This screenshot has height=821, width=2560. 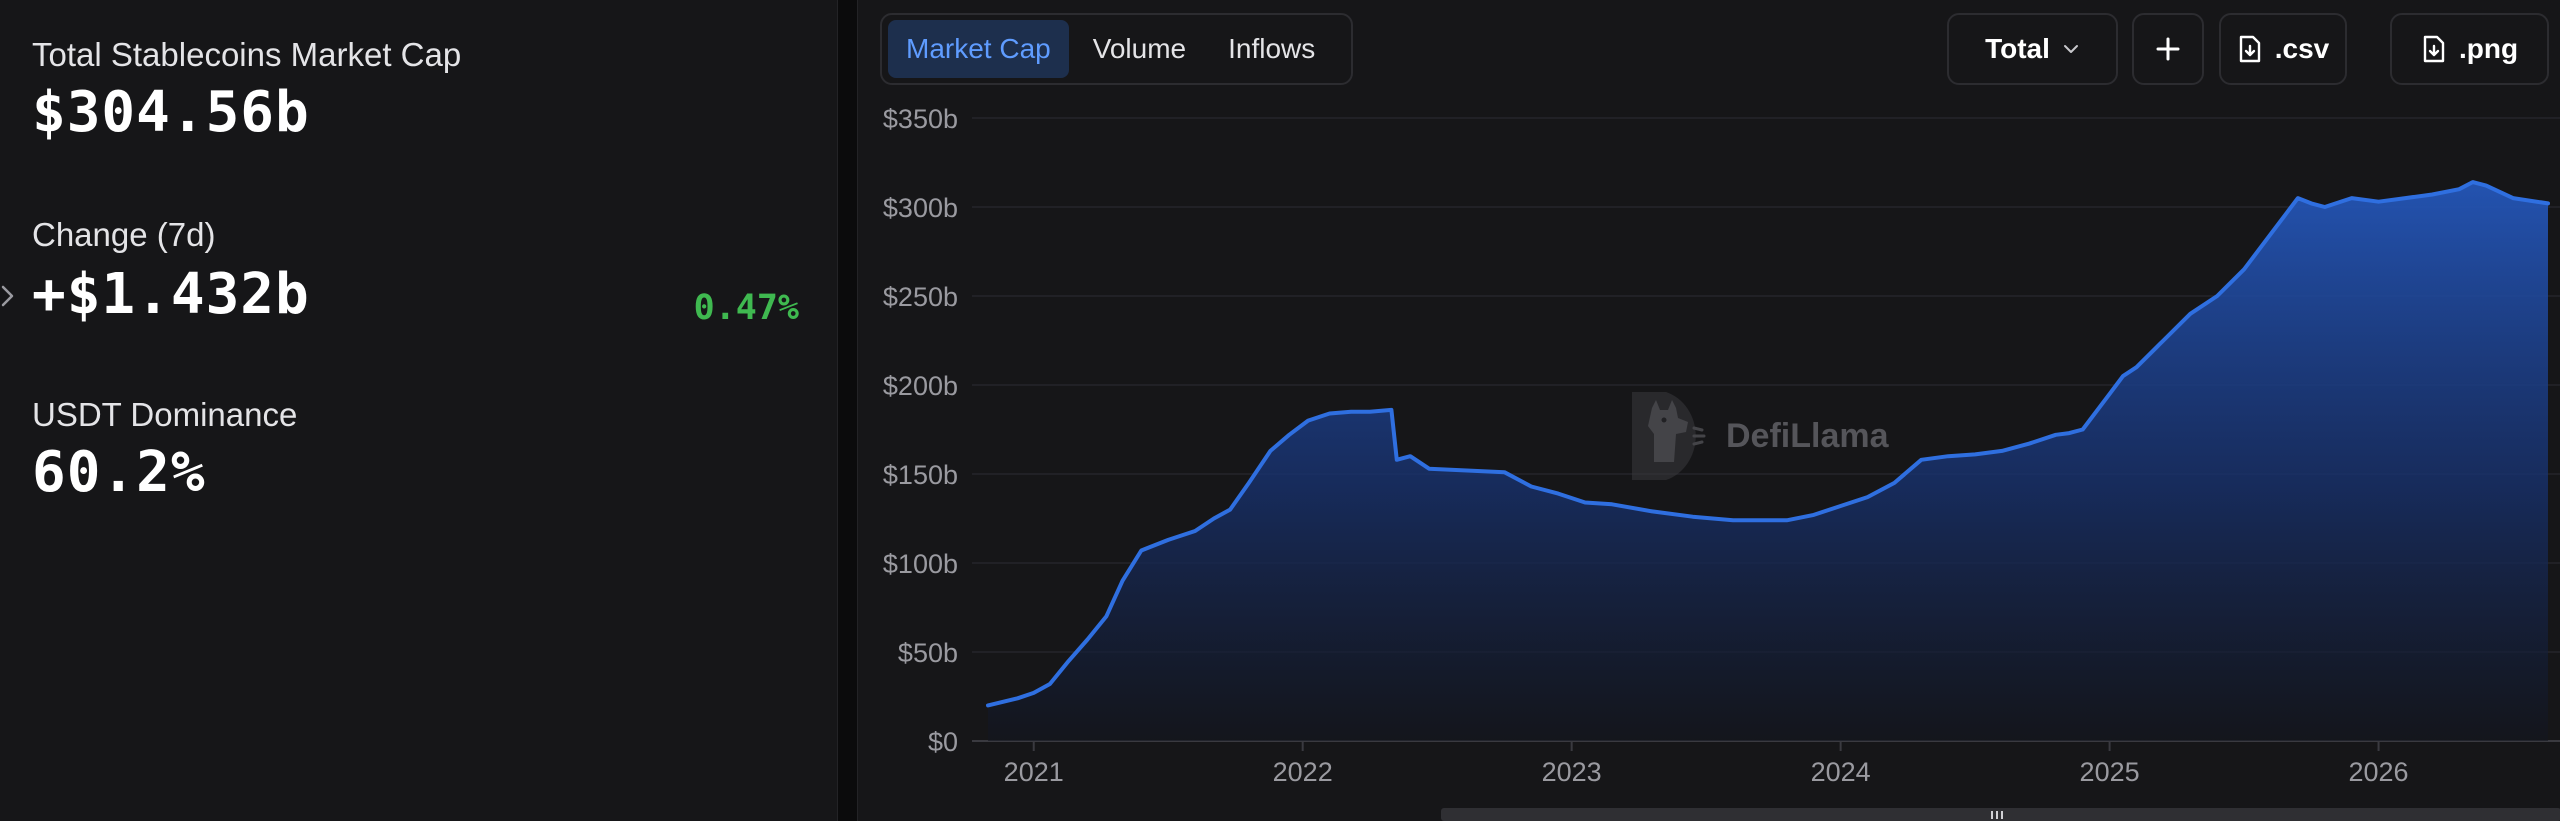 I want to click on x-tick-label: 2025, so click(x=2110, y=772).